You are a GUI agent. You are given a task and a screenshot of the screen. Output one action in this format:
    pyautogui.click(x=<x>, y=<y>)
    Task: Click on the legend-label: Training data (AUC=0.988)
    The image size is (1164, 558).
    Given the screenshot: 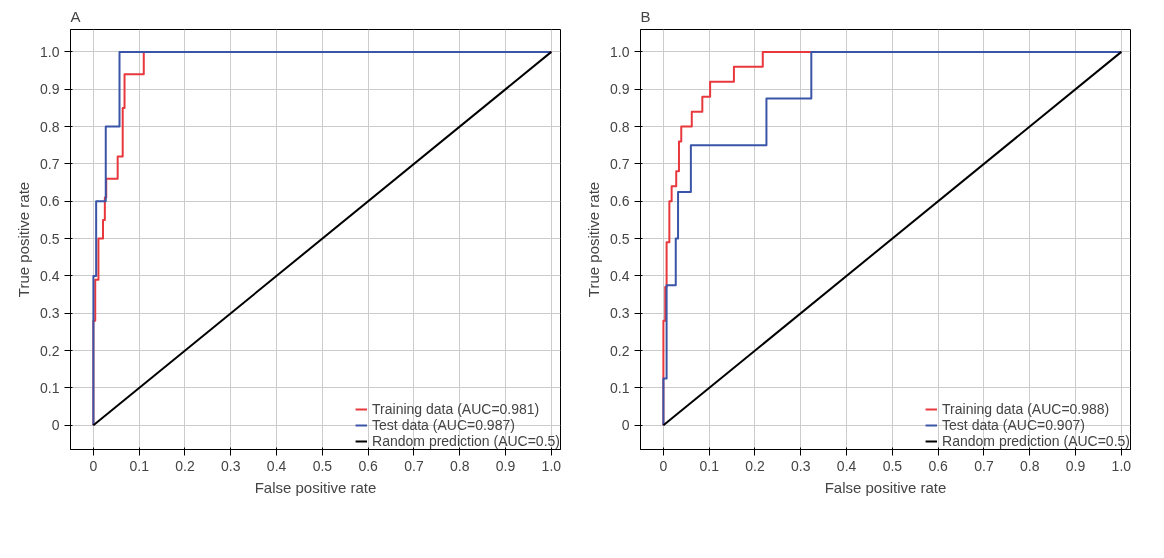 What is the action you would take?
    pyautogui.click(x=1026, y=409)
    